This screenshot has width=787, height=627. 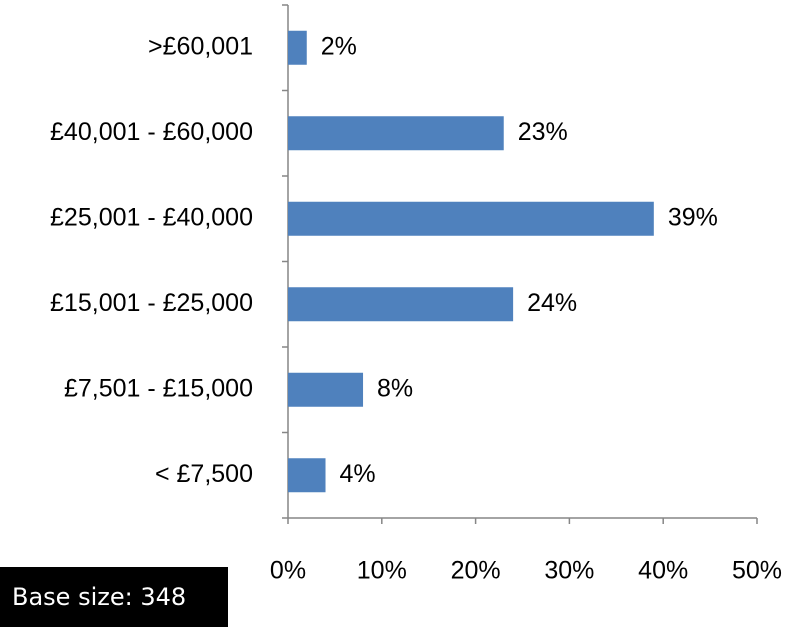 I want to click on x-tick-label: 20%, so click(x=476, y=571).